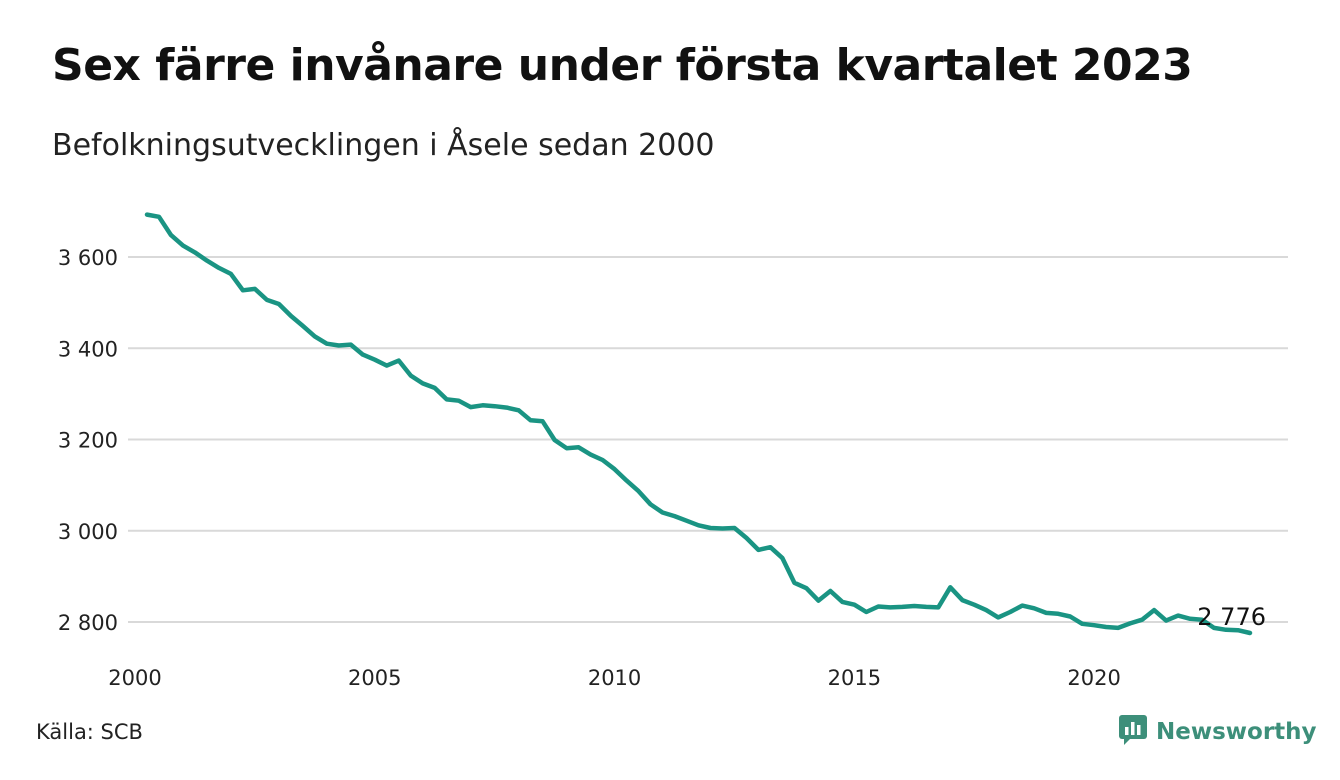  I want to click on newsworthy-logo-icon, so click(1133, 732).